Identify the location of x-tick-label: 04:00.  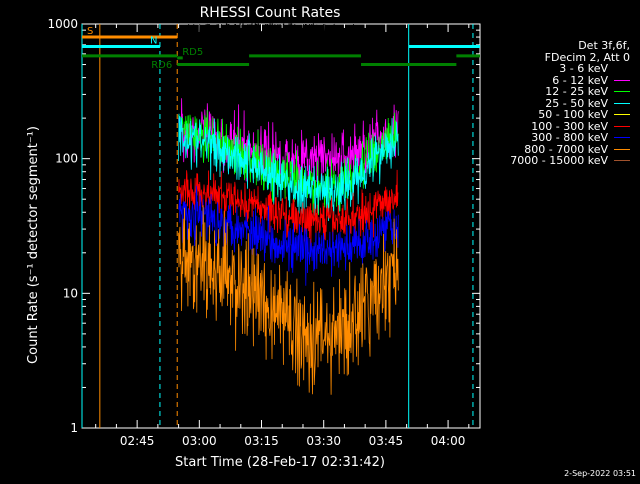
(448, 441).